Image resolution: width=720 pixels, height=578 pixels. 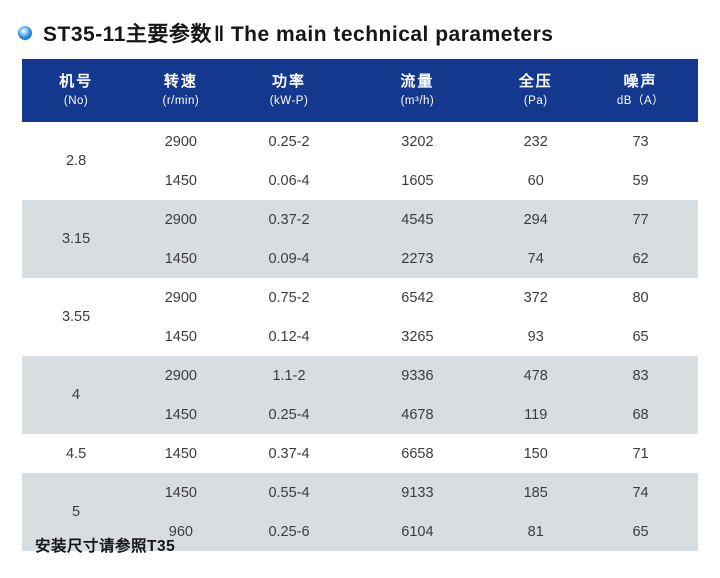 I want to click on table-row: 960 0.25-6 6104 81 65, so click(x=360, y=531).